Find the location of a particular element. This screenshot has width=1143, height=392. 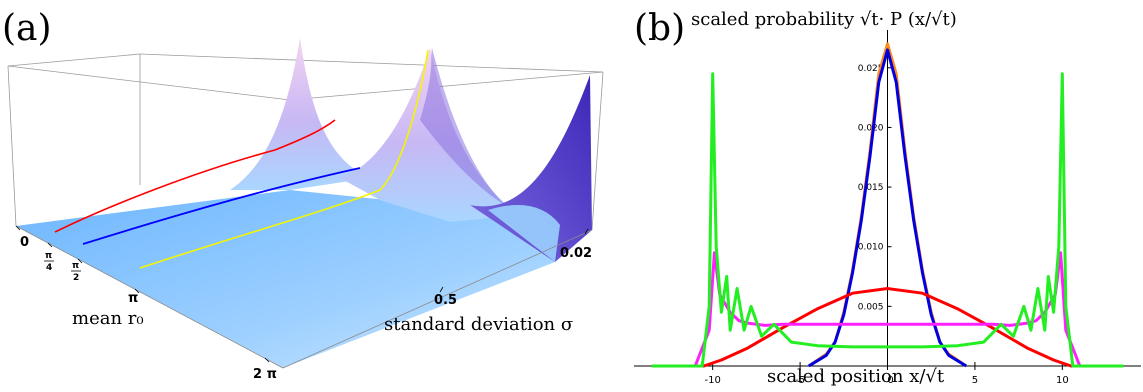

mean-axis-ticks is located at coordinates (142, 294).